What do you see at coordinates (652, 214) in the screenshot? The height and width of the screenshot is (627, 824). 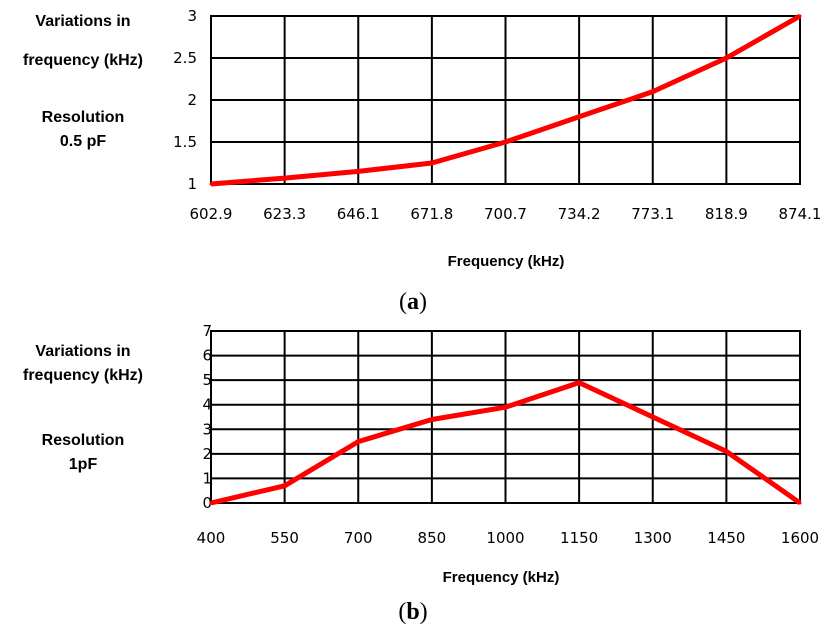 I see `x-tick-label: 773.1` at bounding box center [652, 214].